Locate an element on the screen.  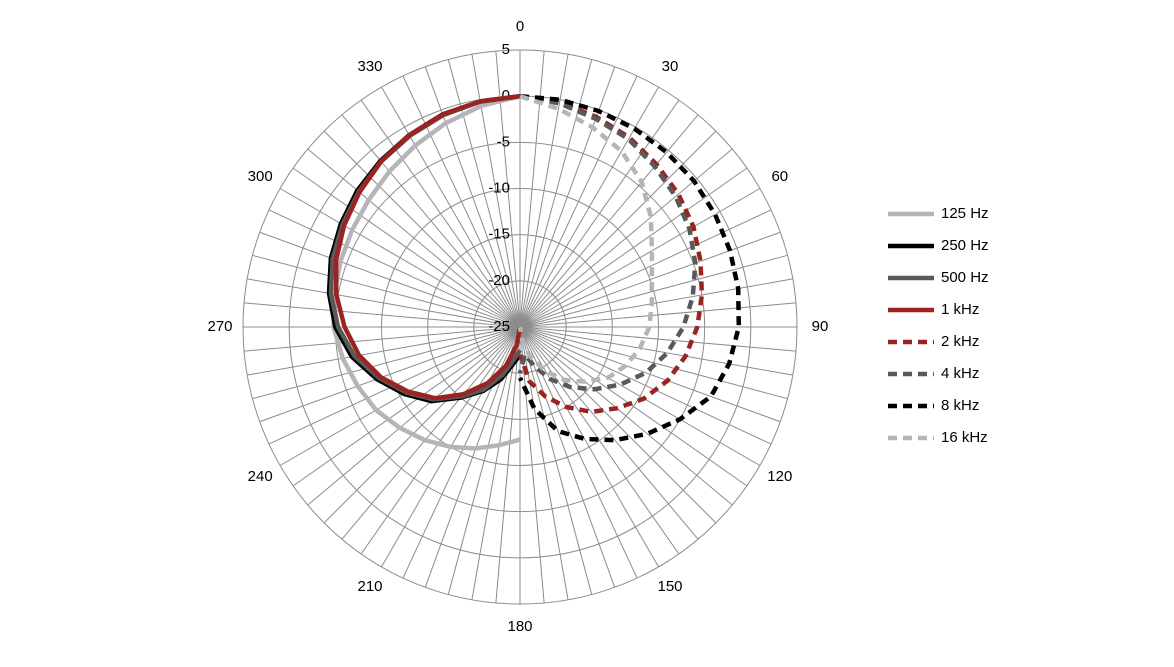
legend-label: 250 Hz is located at coordinates (965, 245).